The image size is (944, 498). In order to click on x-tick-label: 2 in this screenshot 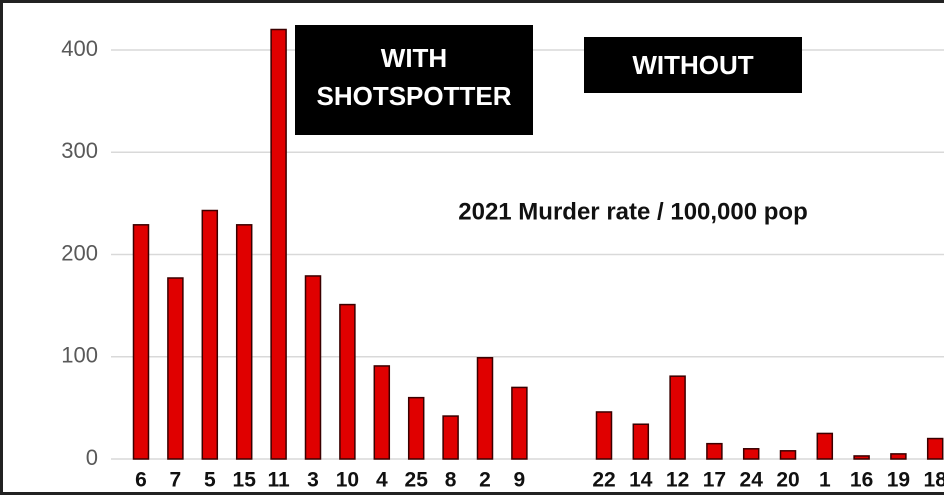, I will do `click(485, 480)`.